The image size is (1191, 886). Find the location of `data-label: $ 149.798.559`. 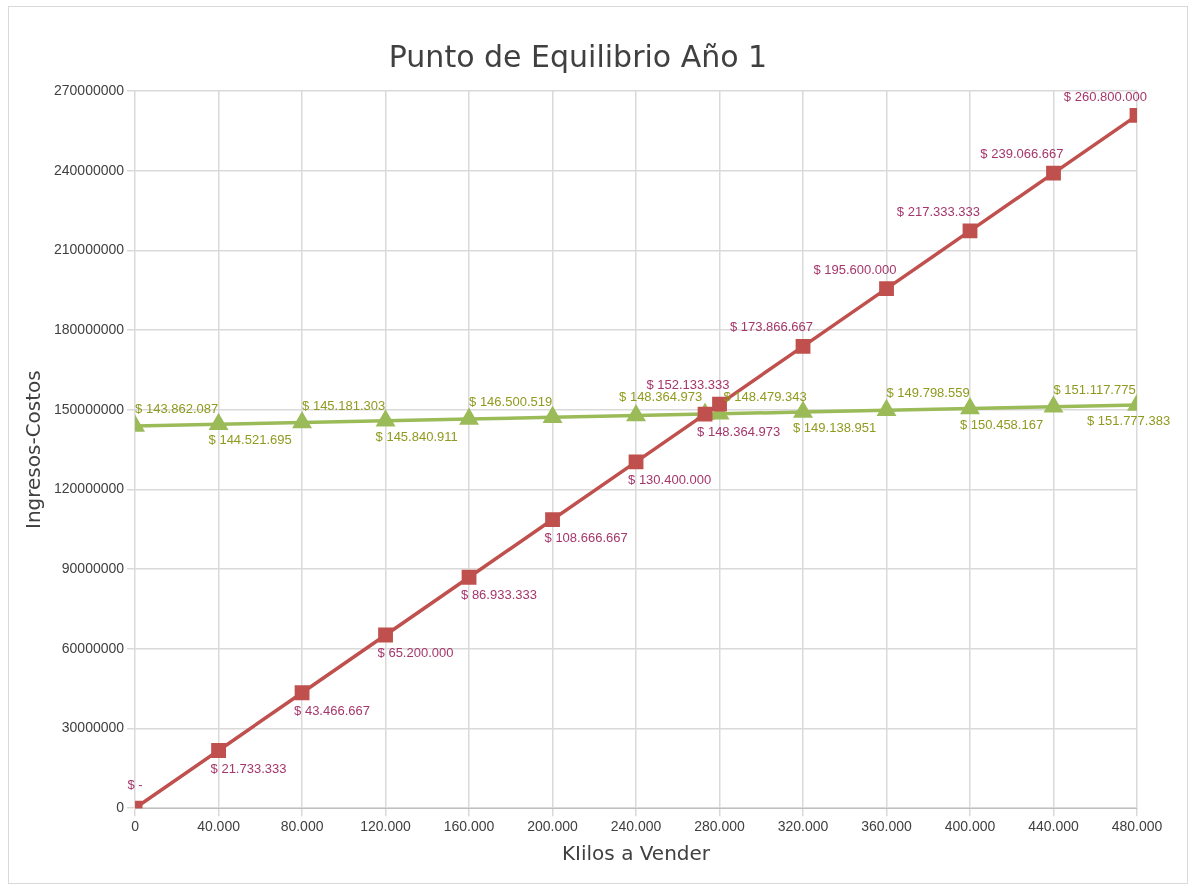

data-label: $ 149.798.559 is located at coordinates (928, 393).